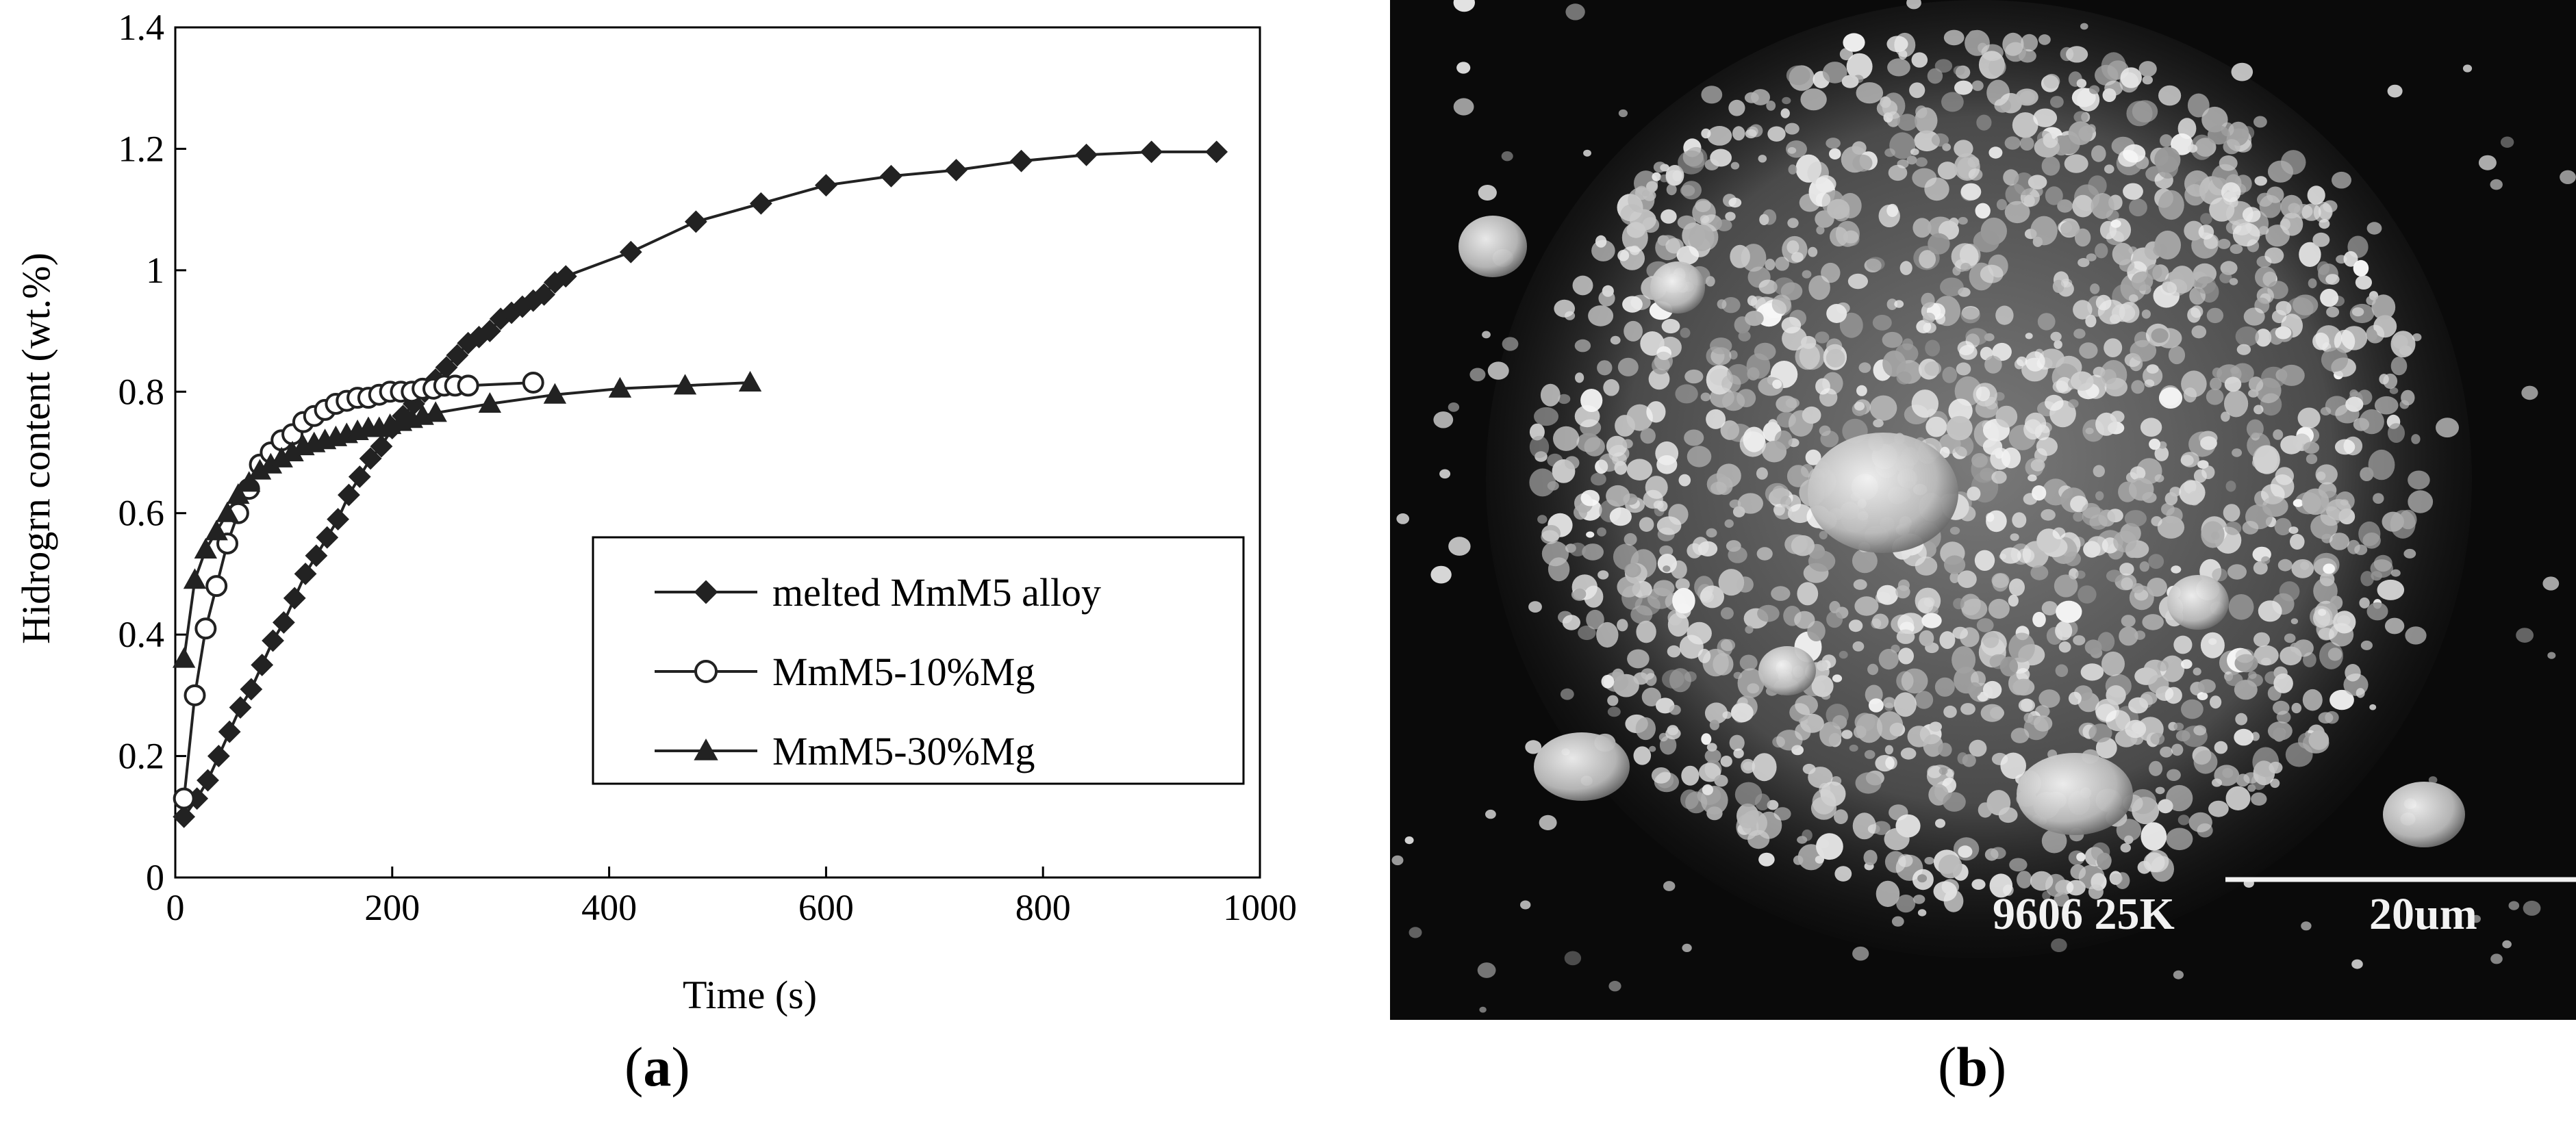 This screenshot has width=2576, height=1128. Describe the element at coordinates (706, 749) in the screenshot. I see `legend-marker` at that location.